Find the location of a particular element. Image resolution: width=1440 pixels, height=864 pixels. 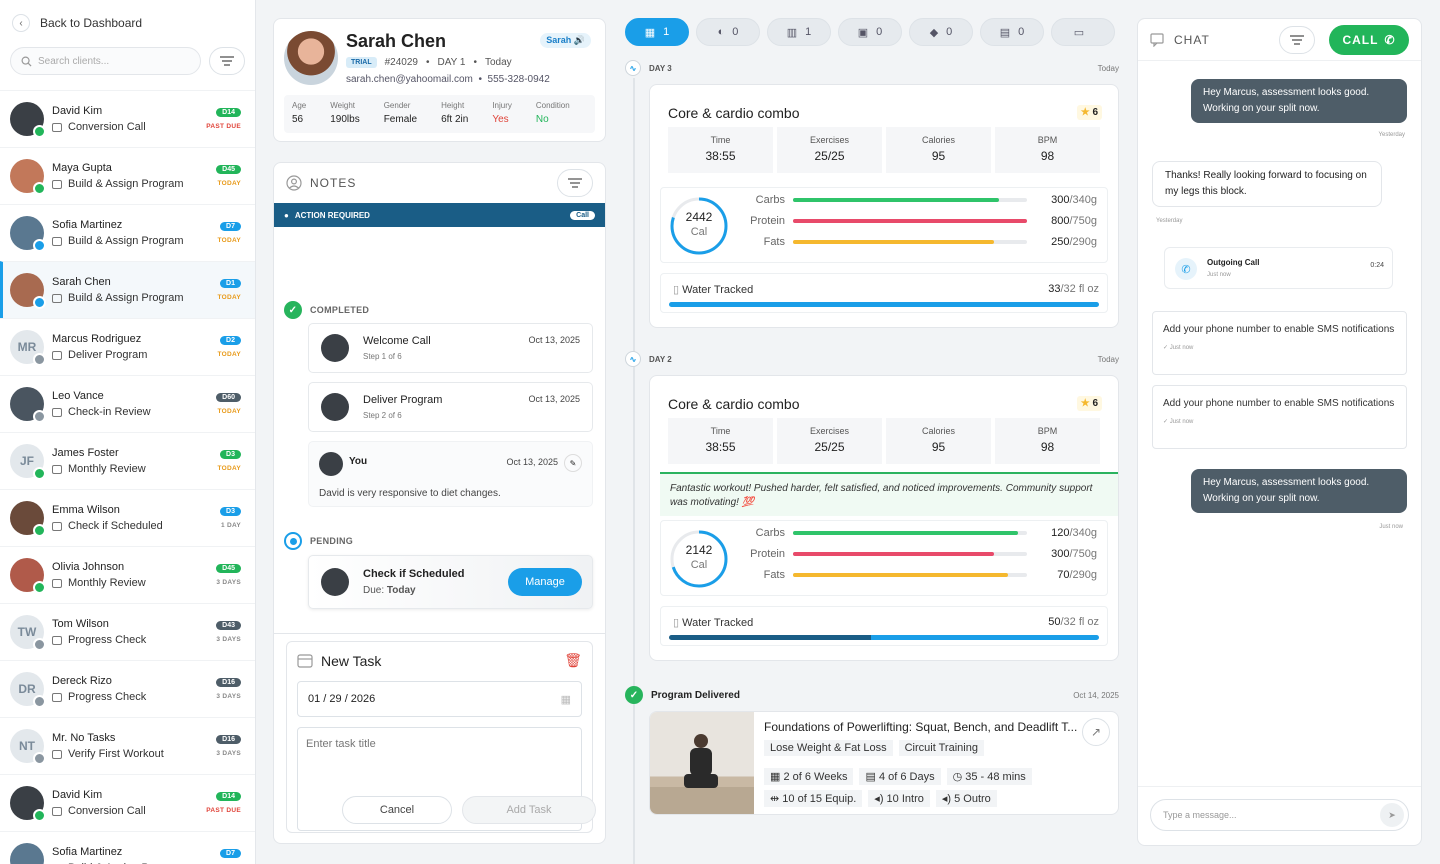

pending-item: Check if Scheduled Due: Today Manage is located at coordinates (450, 582).